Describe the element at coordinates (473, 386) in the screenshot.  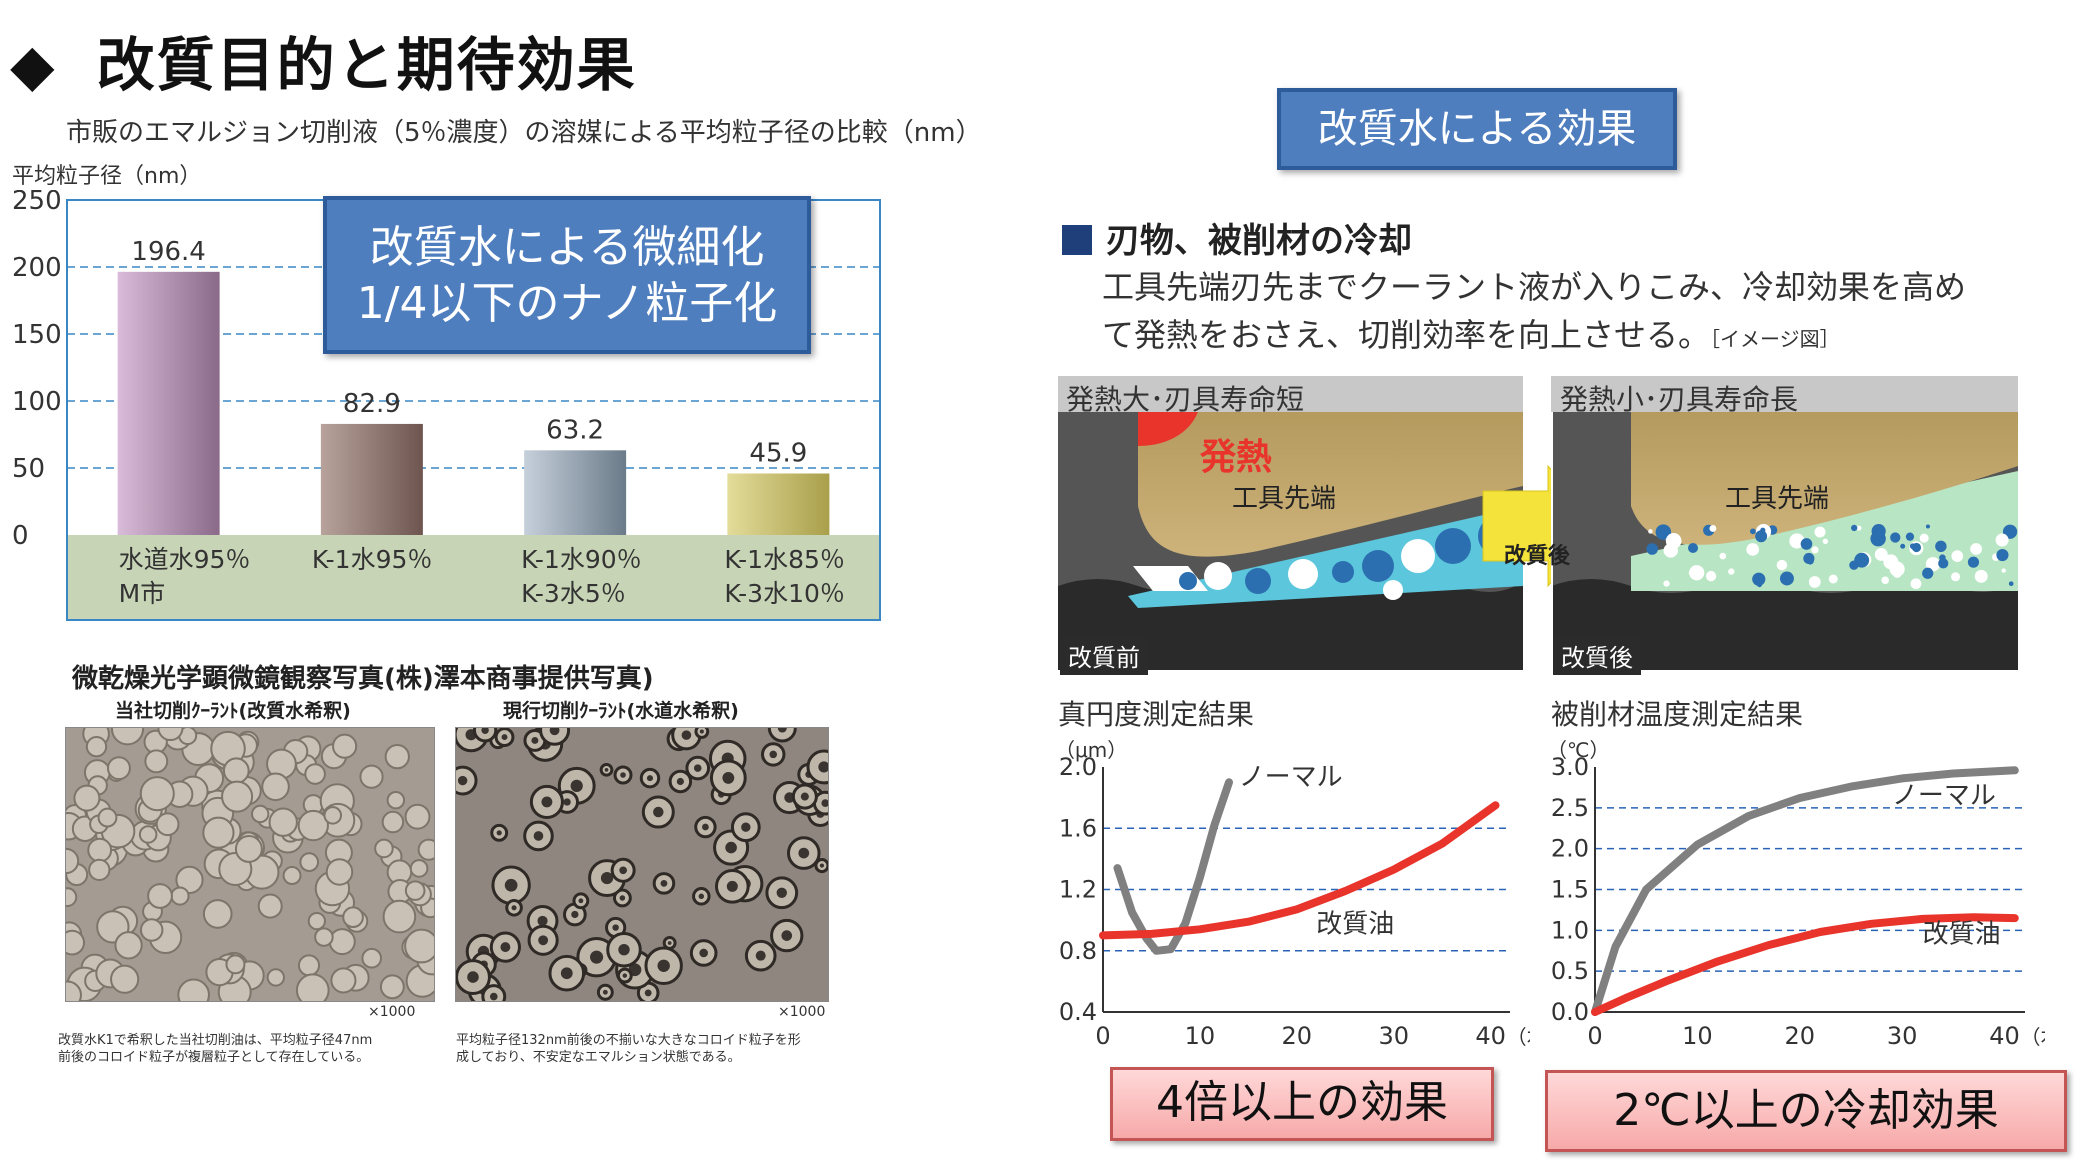
I see `bar-chart-bars: 196.4 82.9 63.2 45.9` at that location.